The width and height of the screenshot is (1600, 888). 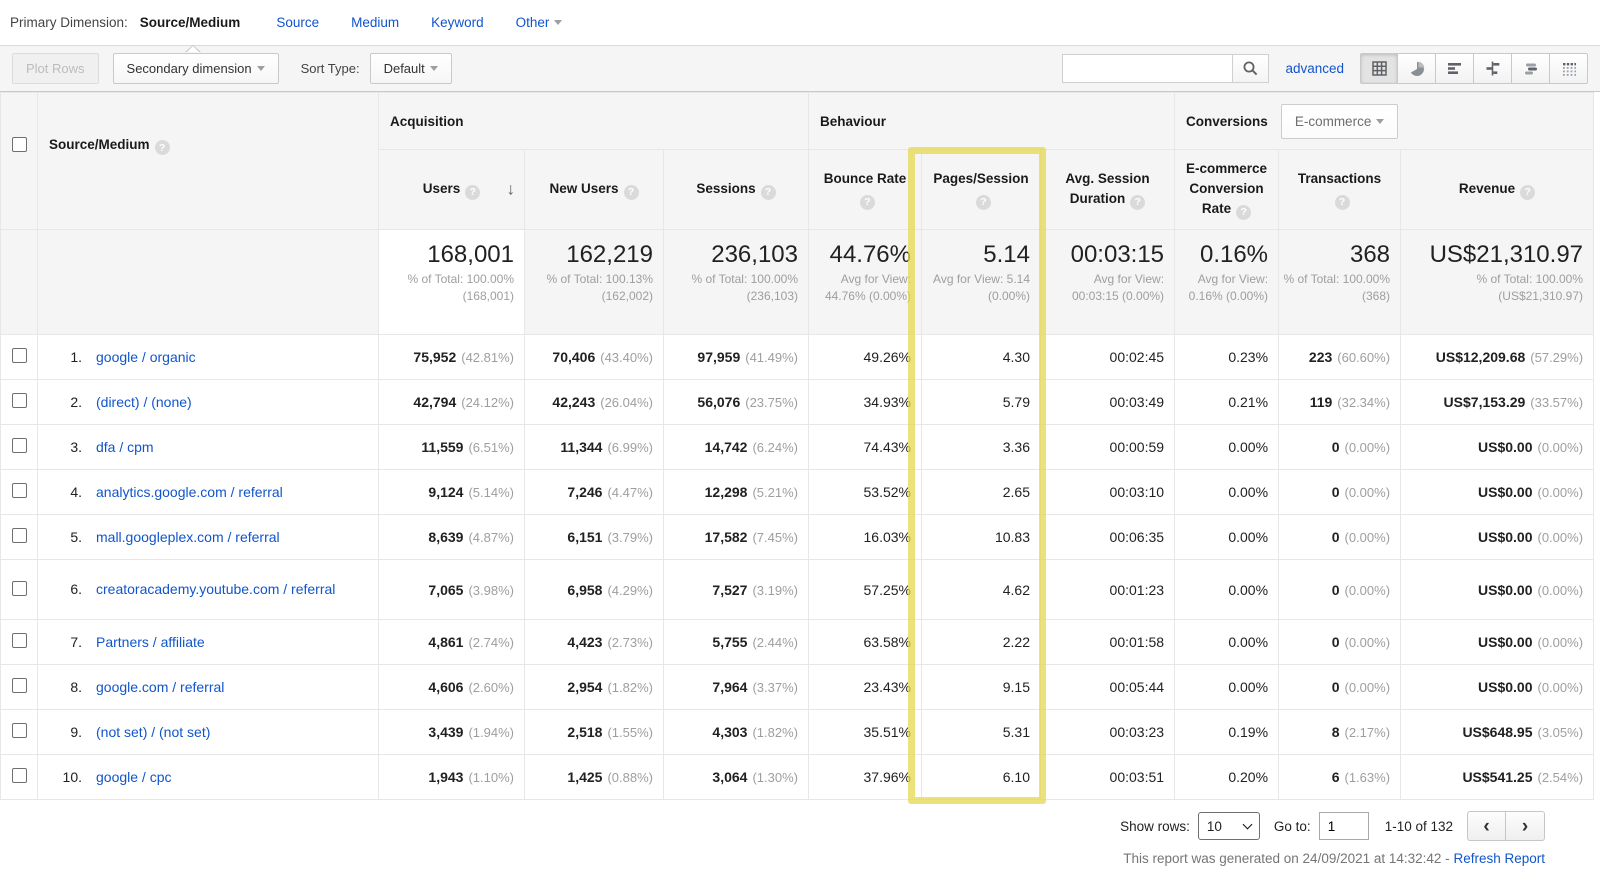 I want to click on row-number: 2., so click(x=76, y=401).